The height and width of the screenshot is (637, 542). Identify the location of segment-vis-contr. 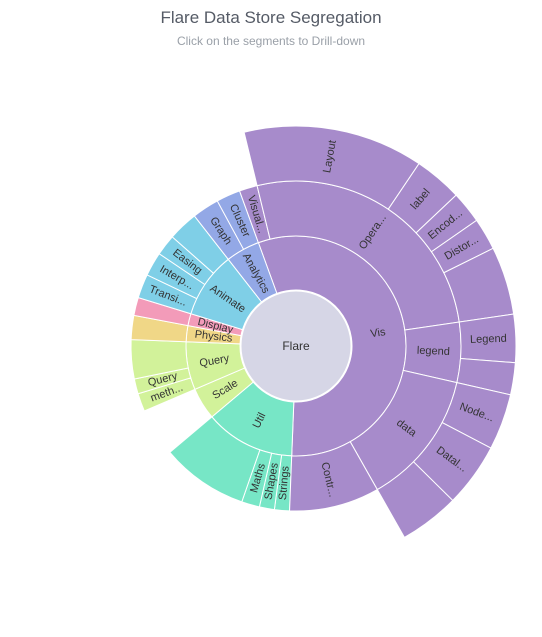
(334, 476).